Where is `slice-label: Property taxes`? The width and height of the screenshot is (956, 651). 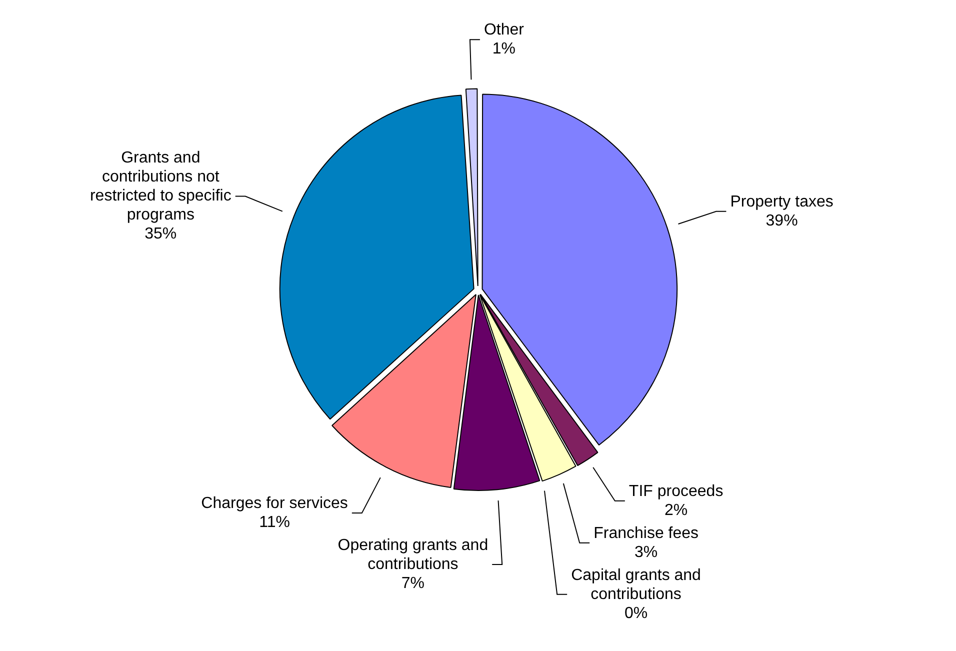 slice-label: Property taxes is located at coordinates (782, 201).